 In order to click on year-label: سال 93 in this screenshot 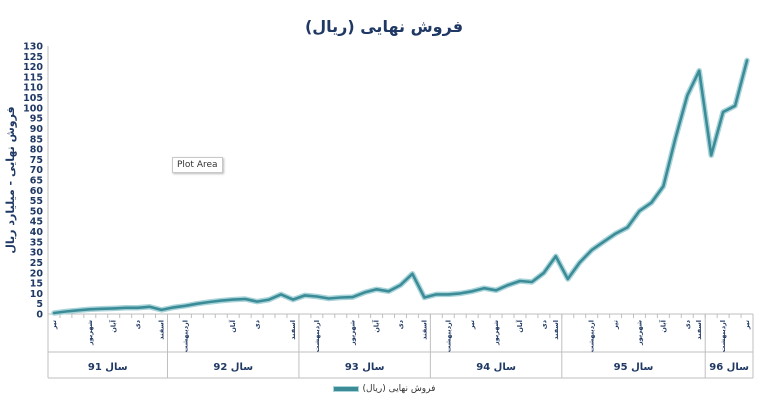, I will do `click(365, 367)`.